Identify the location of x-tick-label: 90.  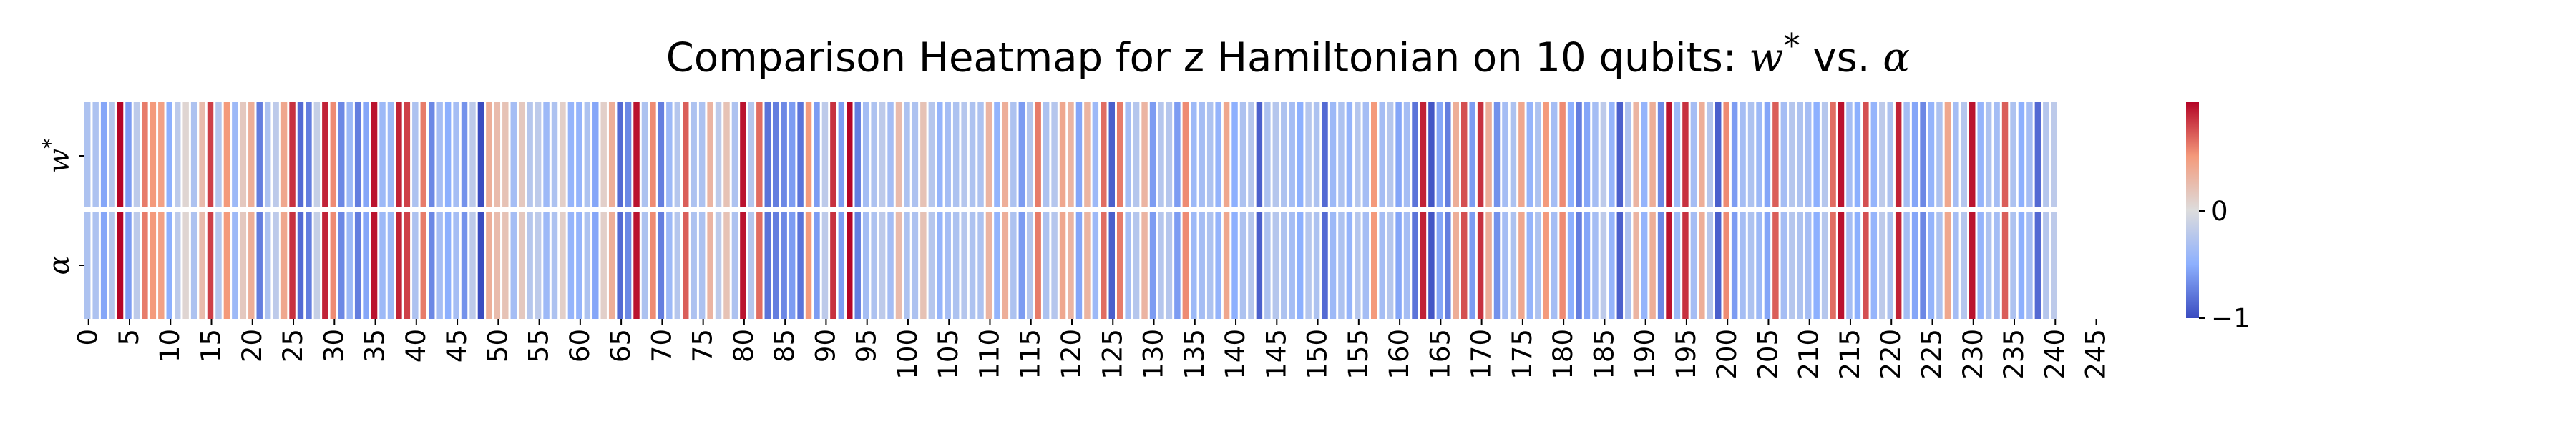
(825, 346).